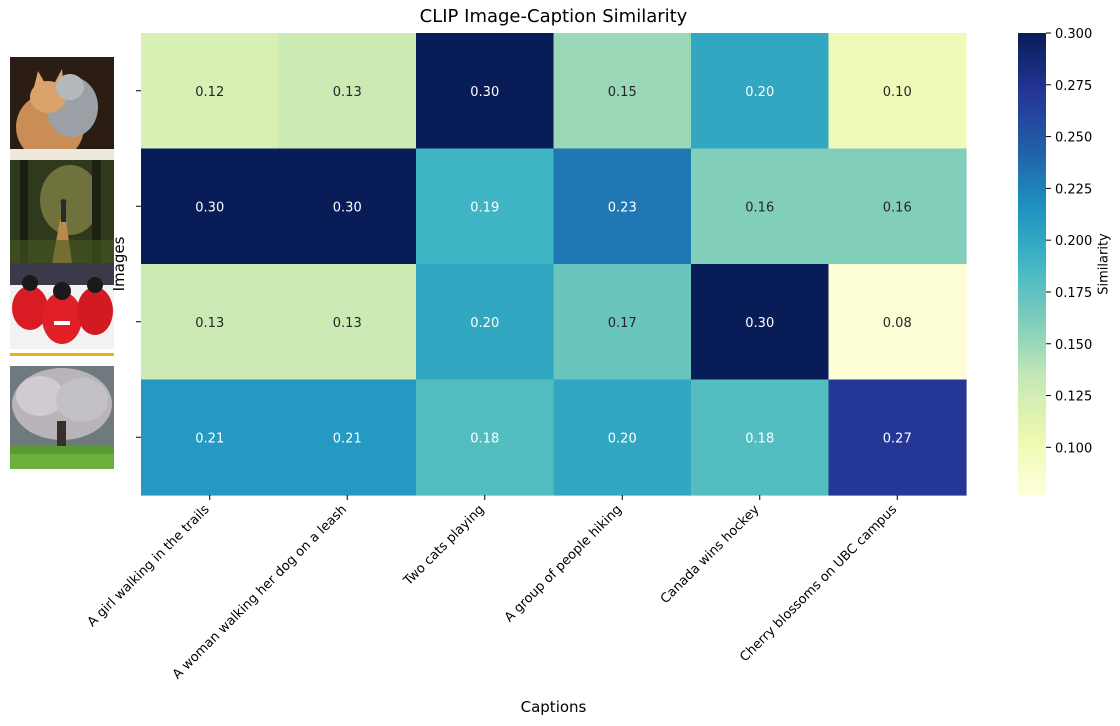 Image resolution: width=1120 pixels, height=726 pixels. What do you see at coordinates (553, 707) in the screenshot?
I see `x-axis-label: Captions` at bounding box center [553, 707].